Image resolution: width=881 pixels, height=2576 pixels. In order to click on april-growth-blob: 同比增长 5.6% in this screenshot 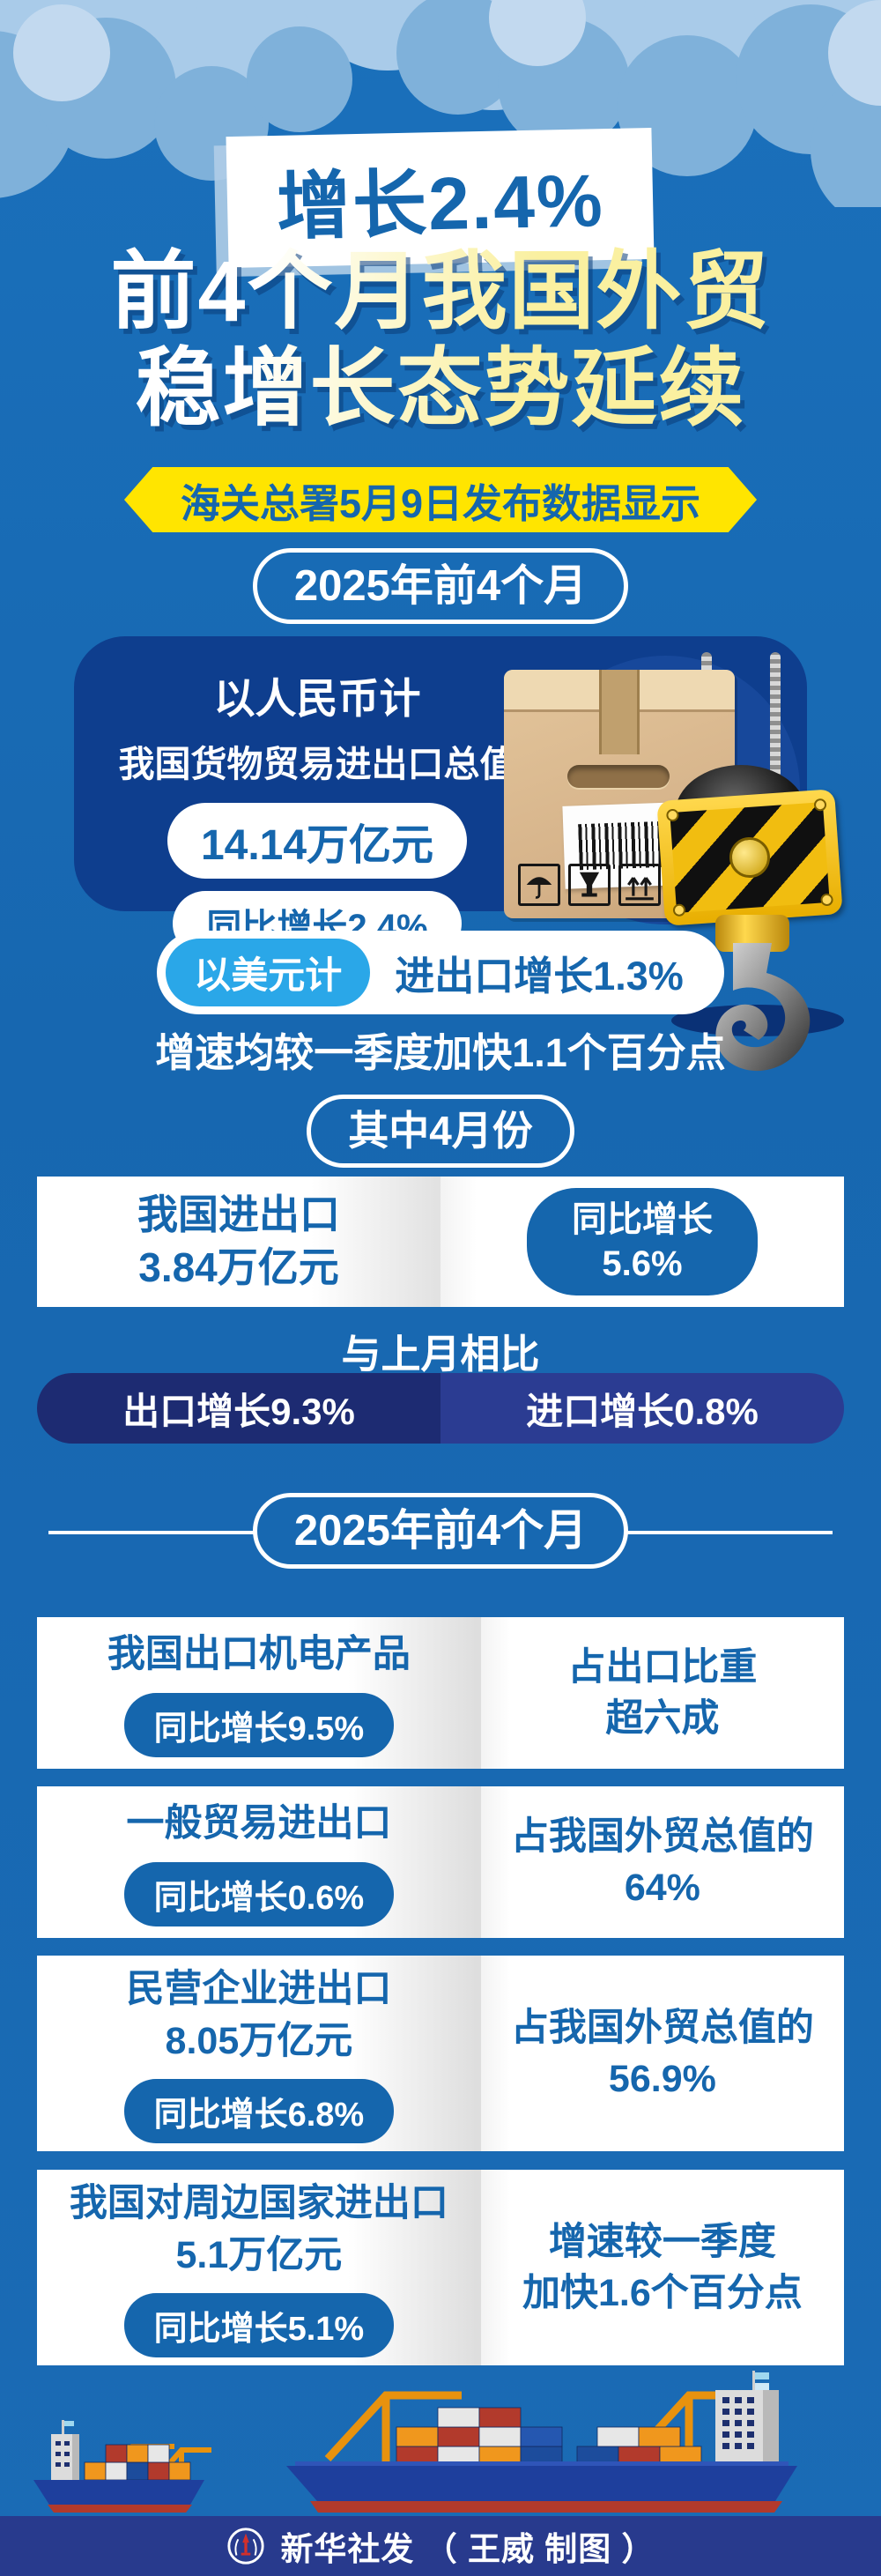, I will do `click(642, 1241)`.